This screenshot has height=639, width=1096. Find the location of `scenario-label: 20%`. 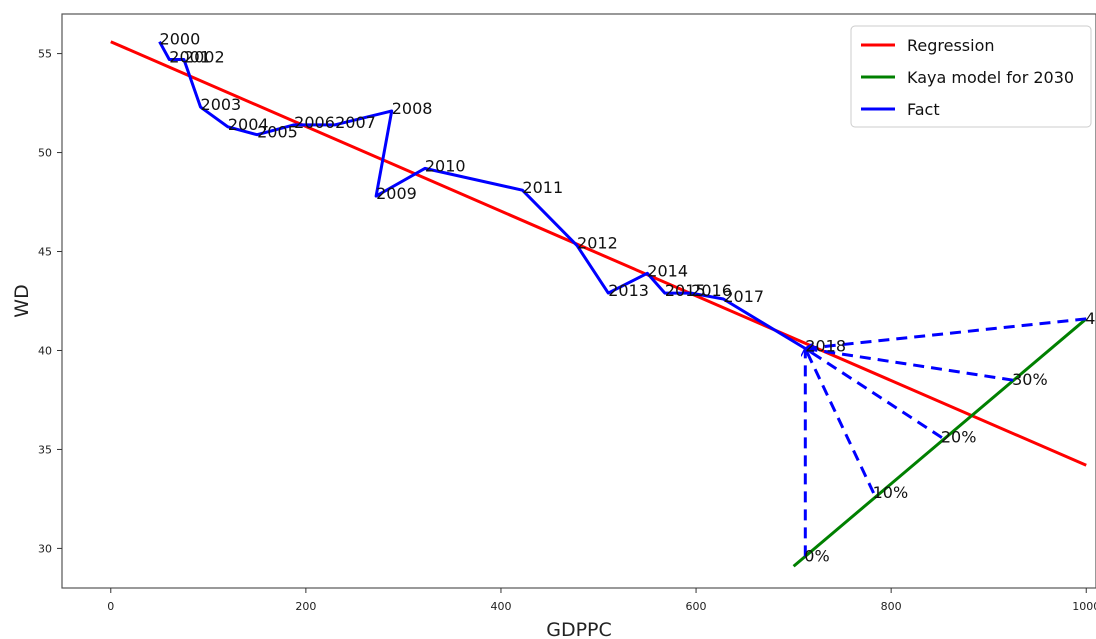

scenario-label: 20% is located at coordinates (959, 437).